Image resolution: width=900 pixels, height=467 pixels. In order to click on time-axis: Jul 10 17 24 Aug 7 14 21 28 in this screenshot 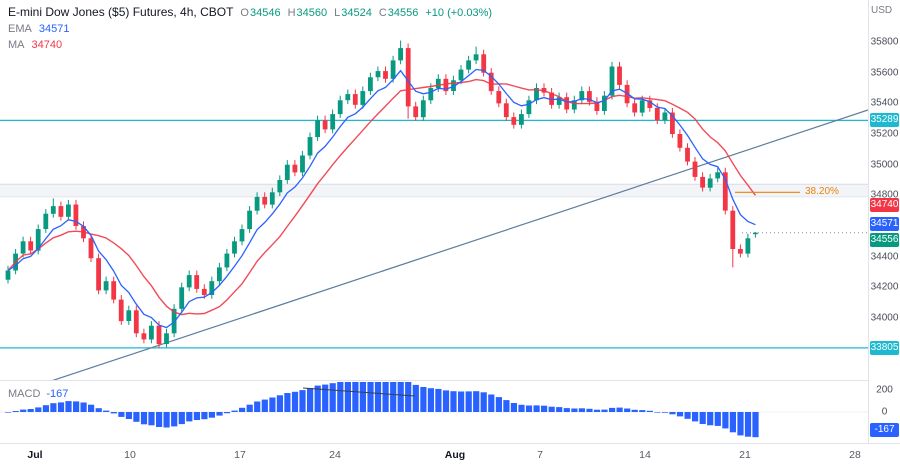, I will do `click(450, 455)`.